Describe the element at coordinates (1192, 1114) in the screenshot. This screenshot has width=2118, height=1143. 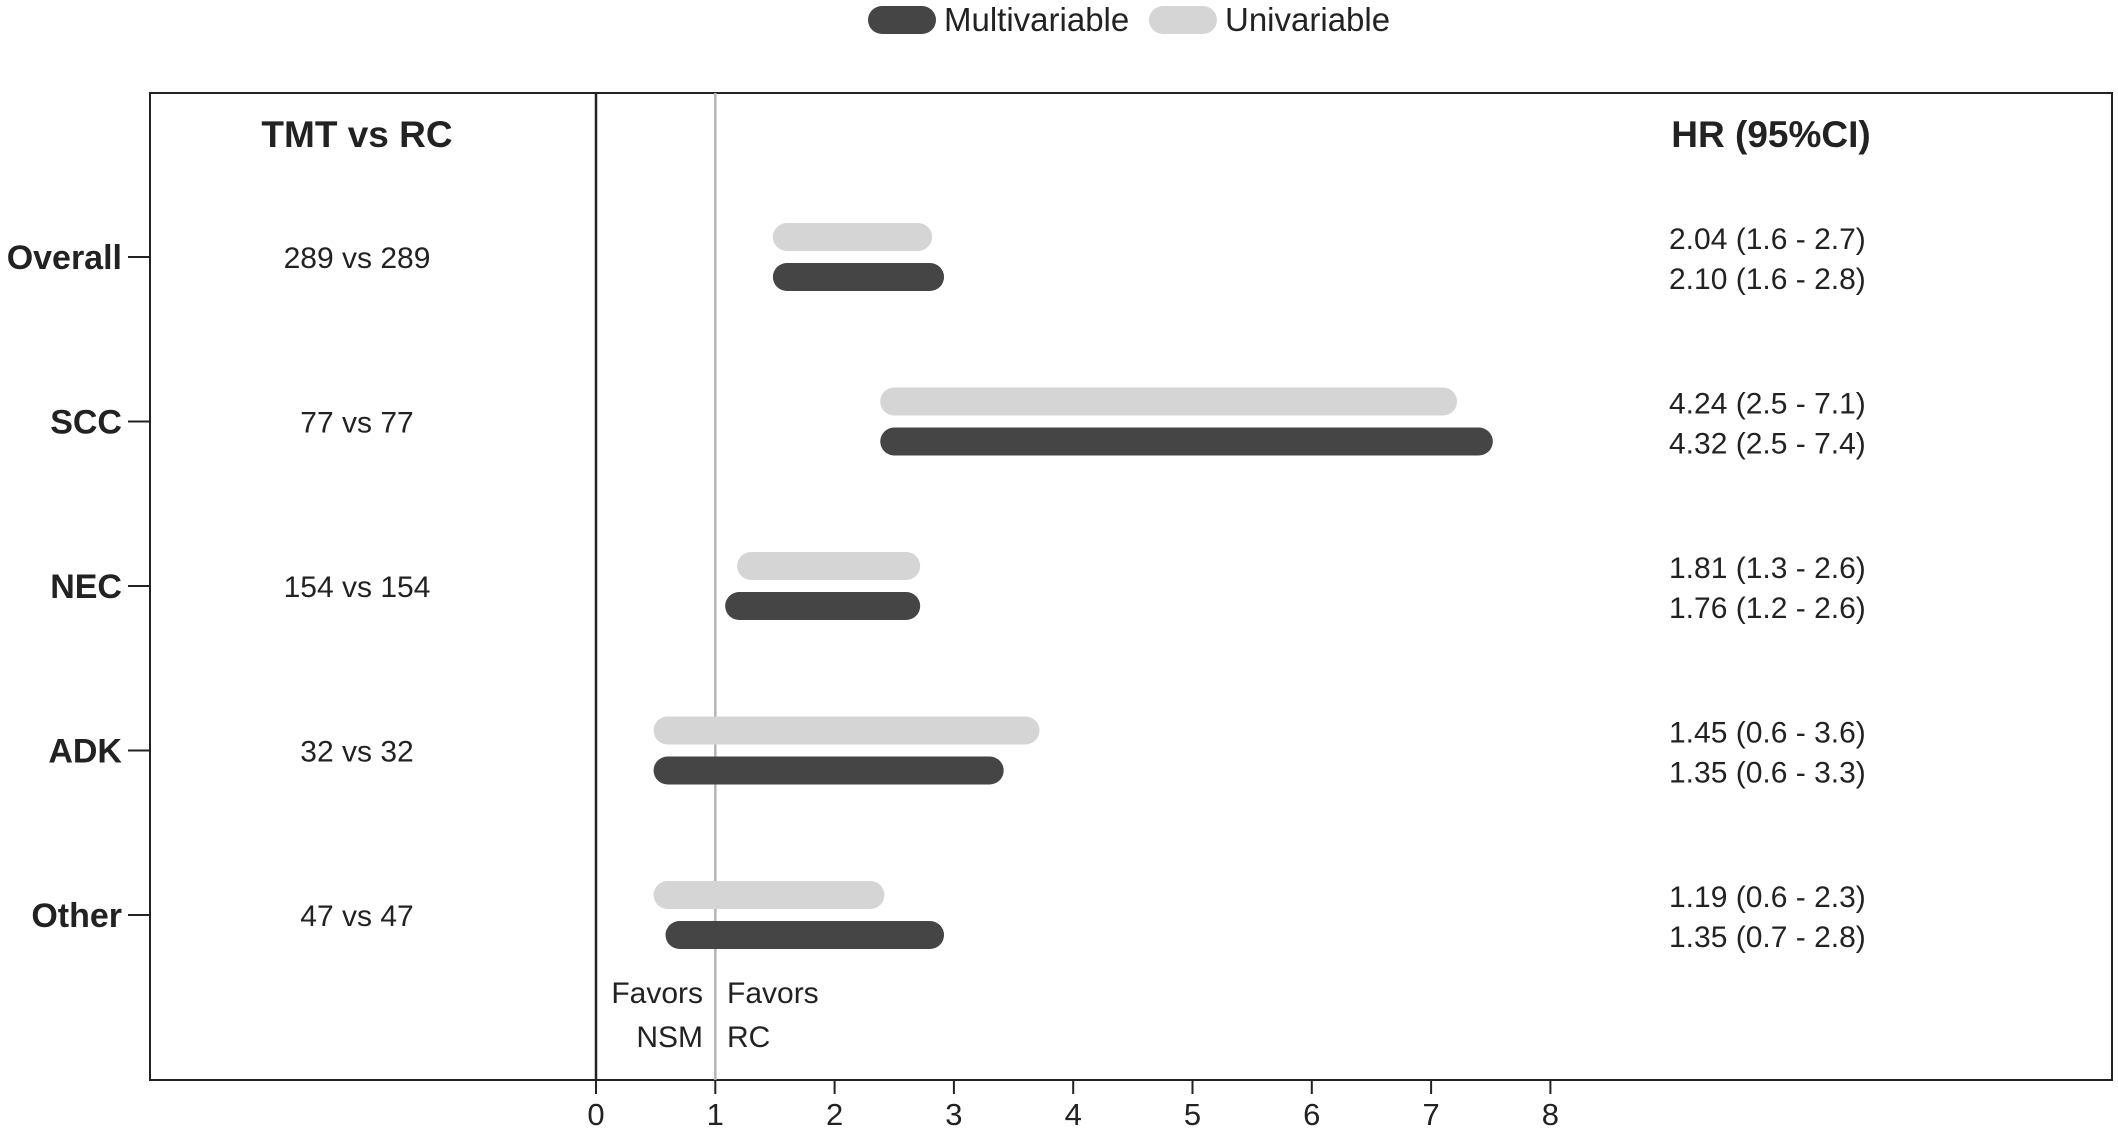
I see `x-tick-label-5: 5` at that location.